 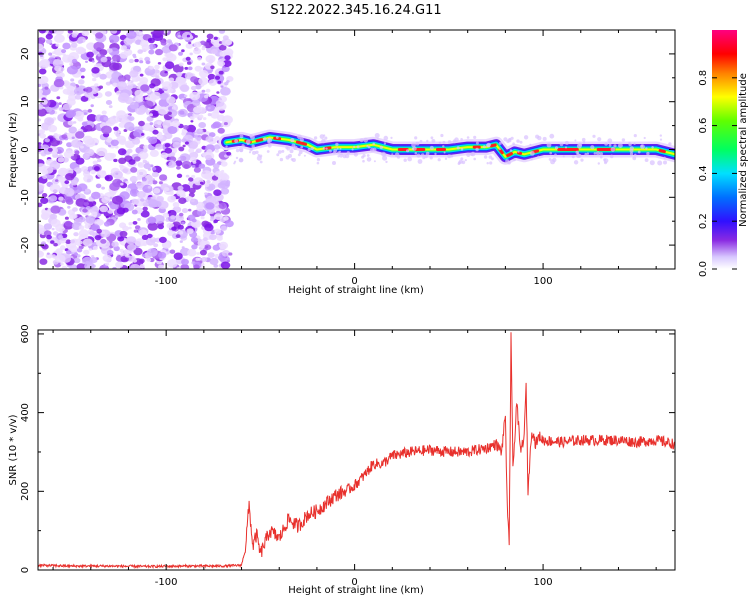 What do you see at coordinates (25, 570) in the screenshot?
I see `snr-ytick-label: 0` at bounding box center [25, 570].